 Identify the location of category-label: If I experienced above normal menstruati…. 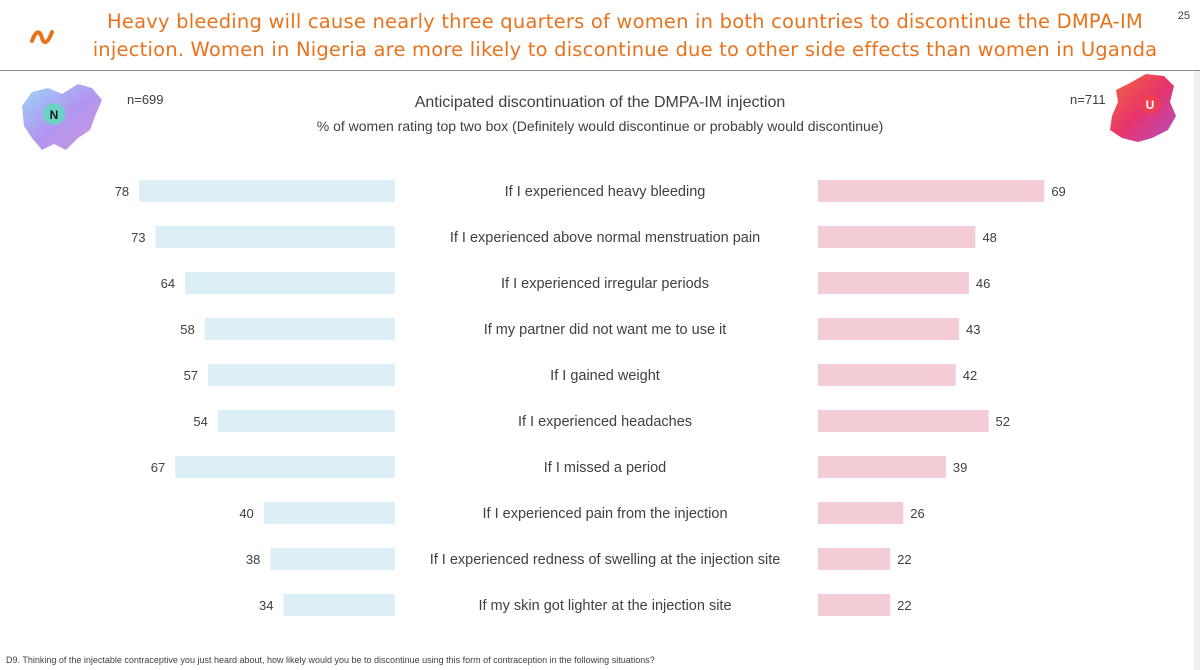
(605, 238).